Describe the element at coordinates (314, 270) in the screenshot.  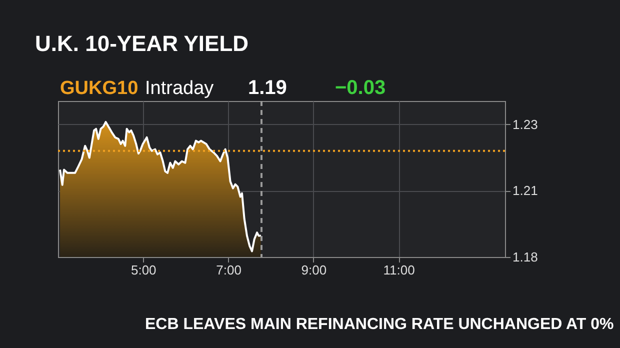
I see `x-tick-label: 9:00` at that location.